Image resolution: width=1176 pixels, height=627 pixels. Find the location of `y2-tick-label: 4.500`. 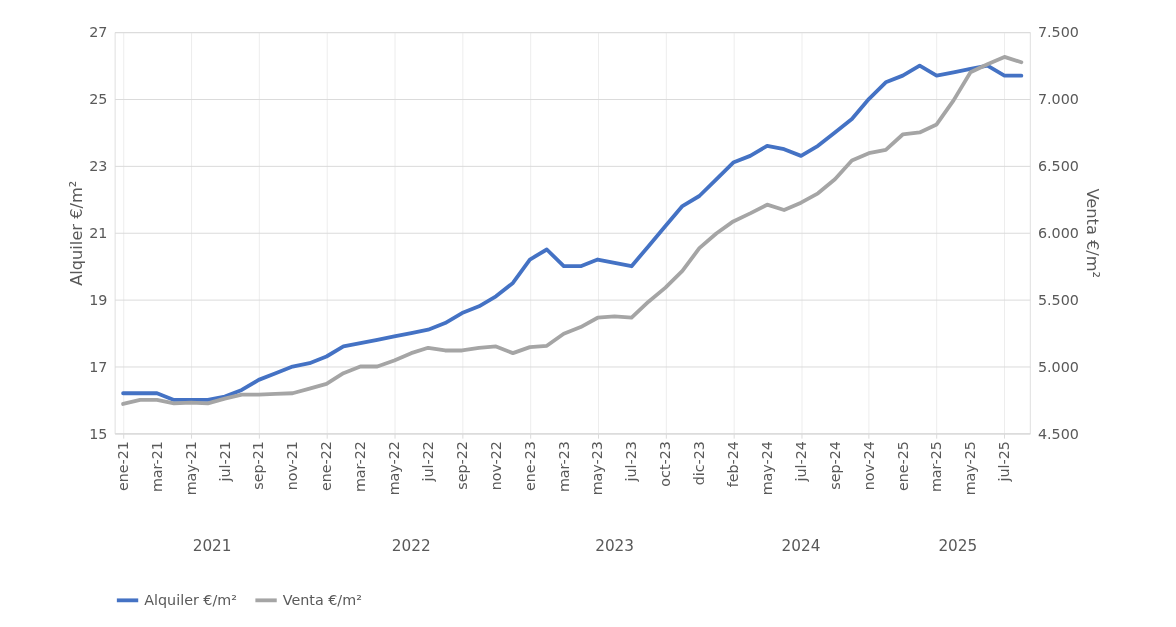

y2-tick-label: 4.500 is located at coordinates (1058, 433).